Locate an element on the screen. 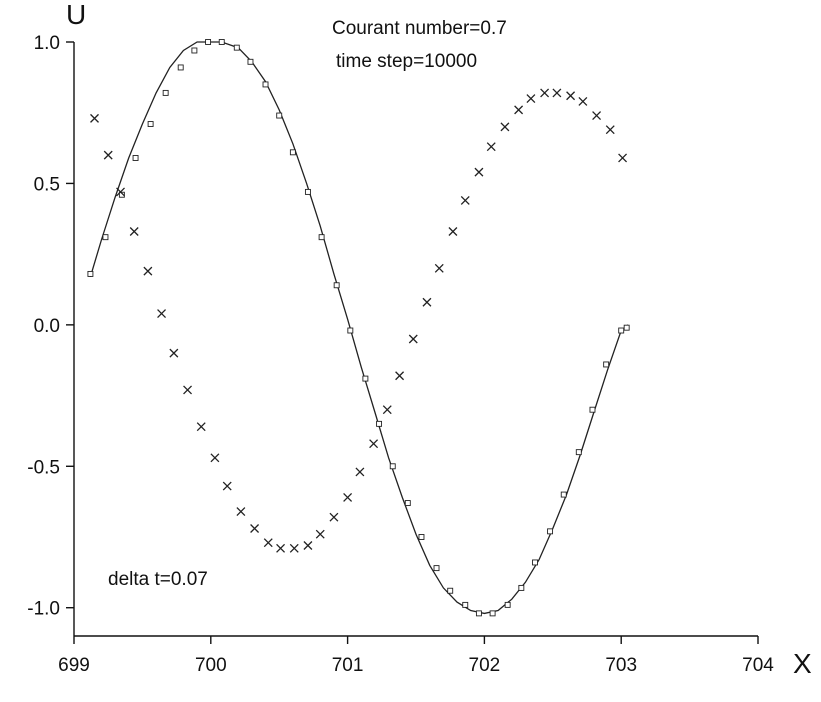 The image size is (821, 702). x-ticks: 699 700 701 702 703 704 is located at coordinates (416, 656).